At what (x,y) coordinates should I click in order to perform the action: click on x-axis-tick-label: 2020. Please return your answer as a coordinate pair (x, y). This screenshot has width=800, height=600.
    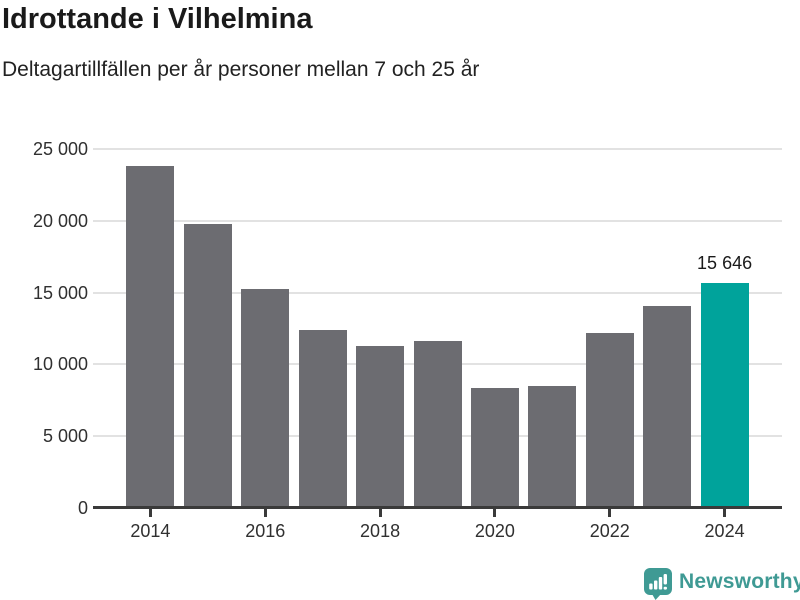
    Looking at the image, I should click on (494, 531).